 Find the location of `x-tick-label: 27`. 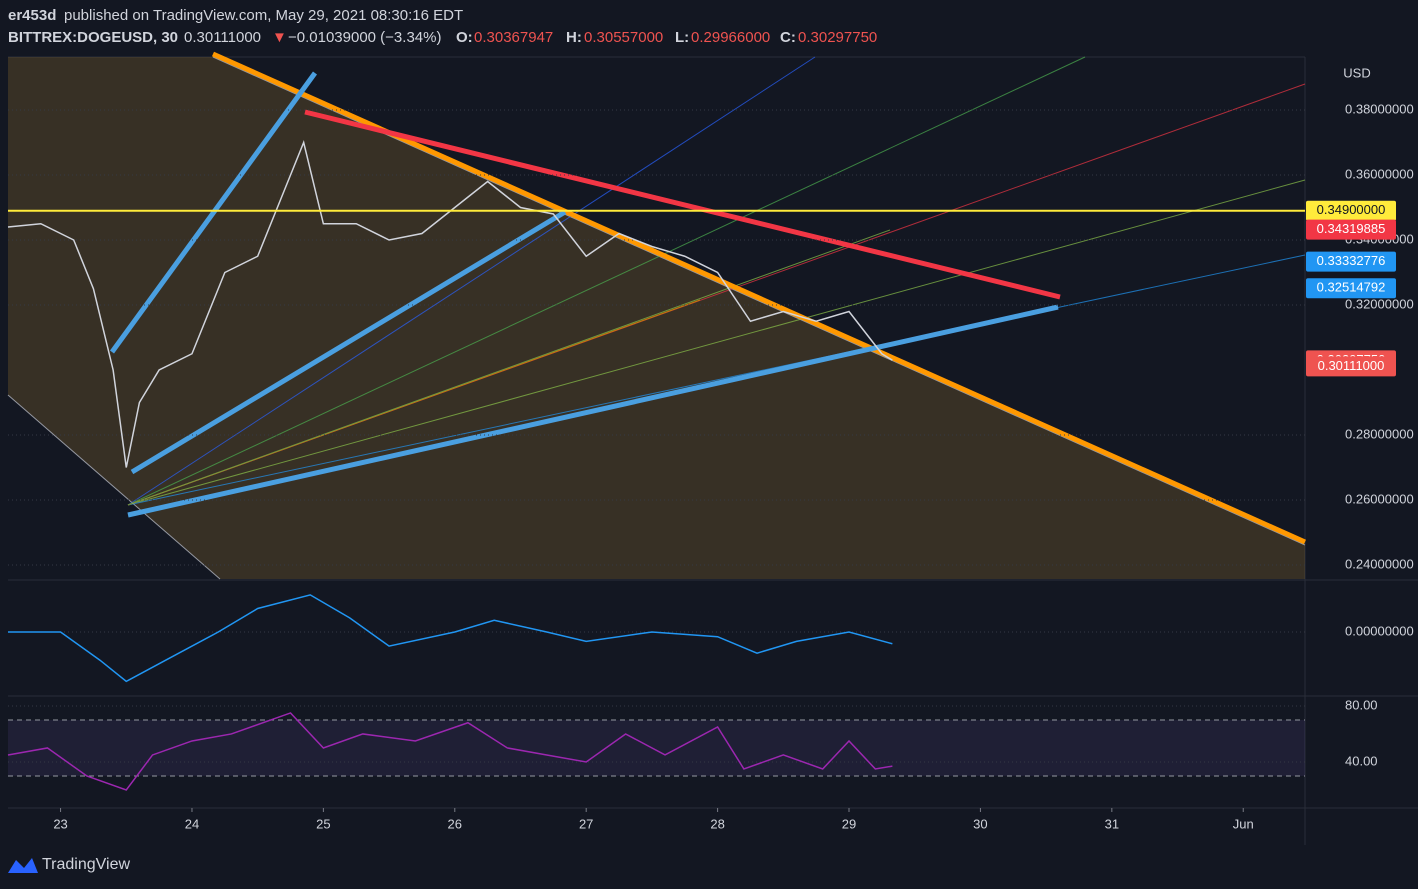

x-tick-label: 27 is located at coordinates (586, 823).